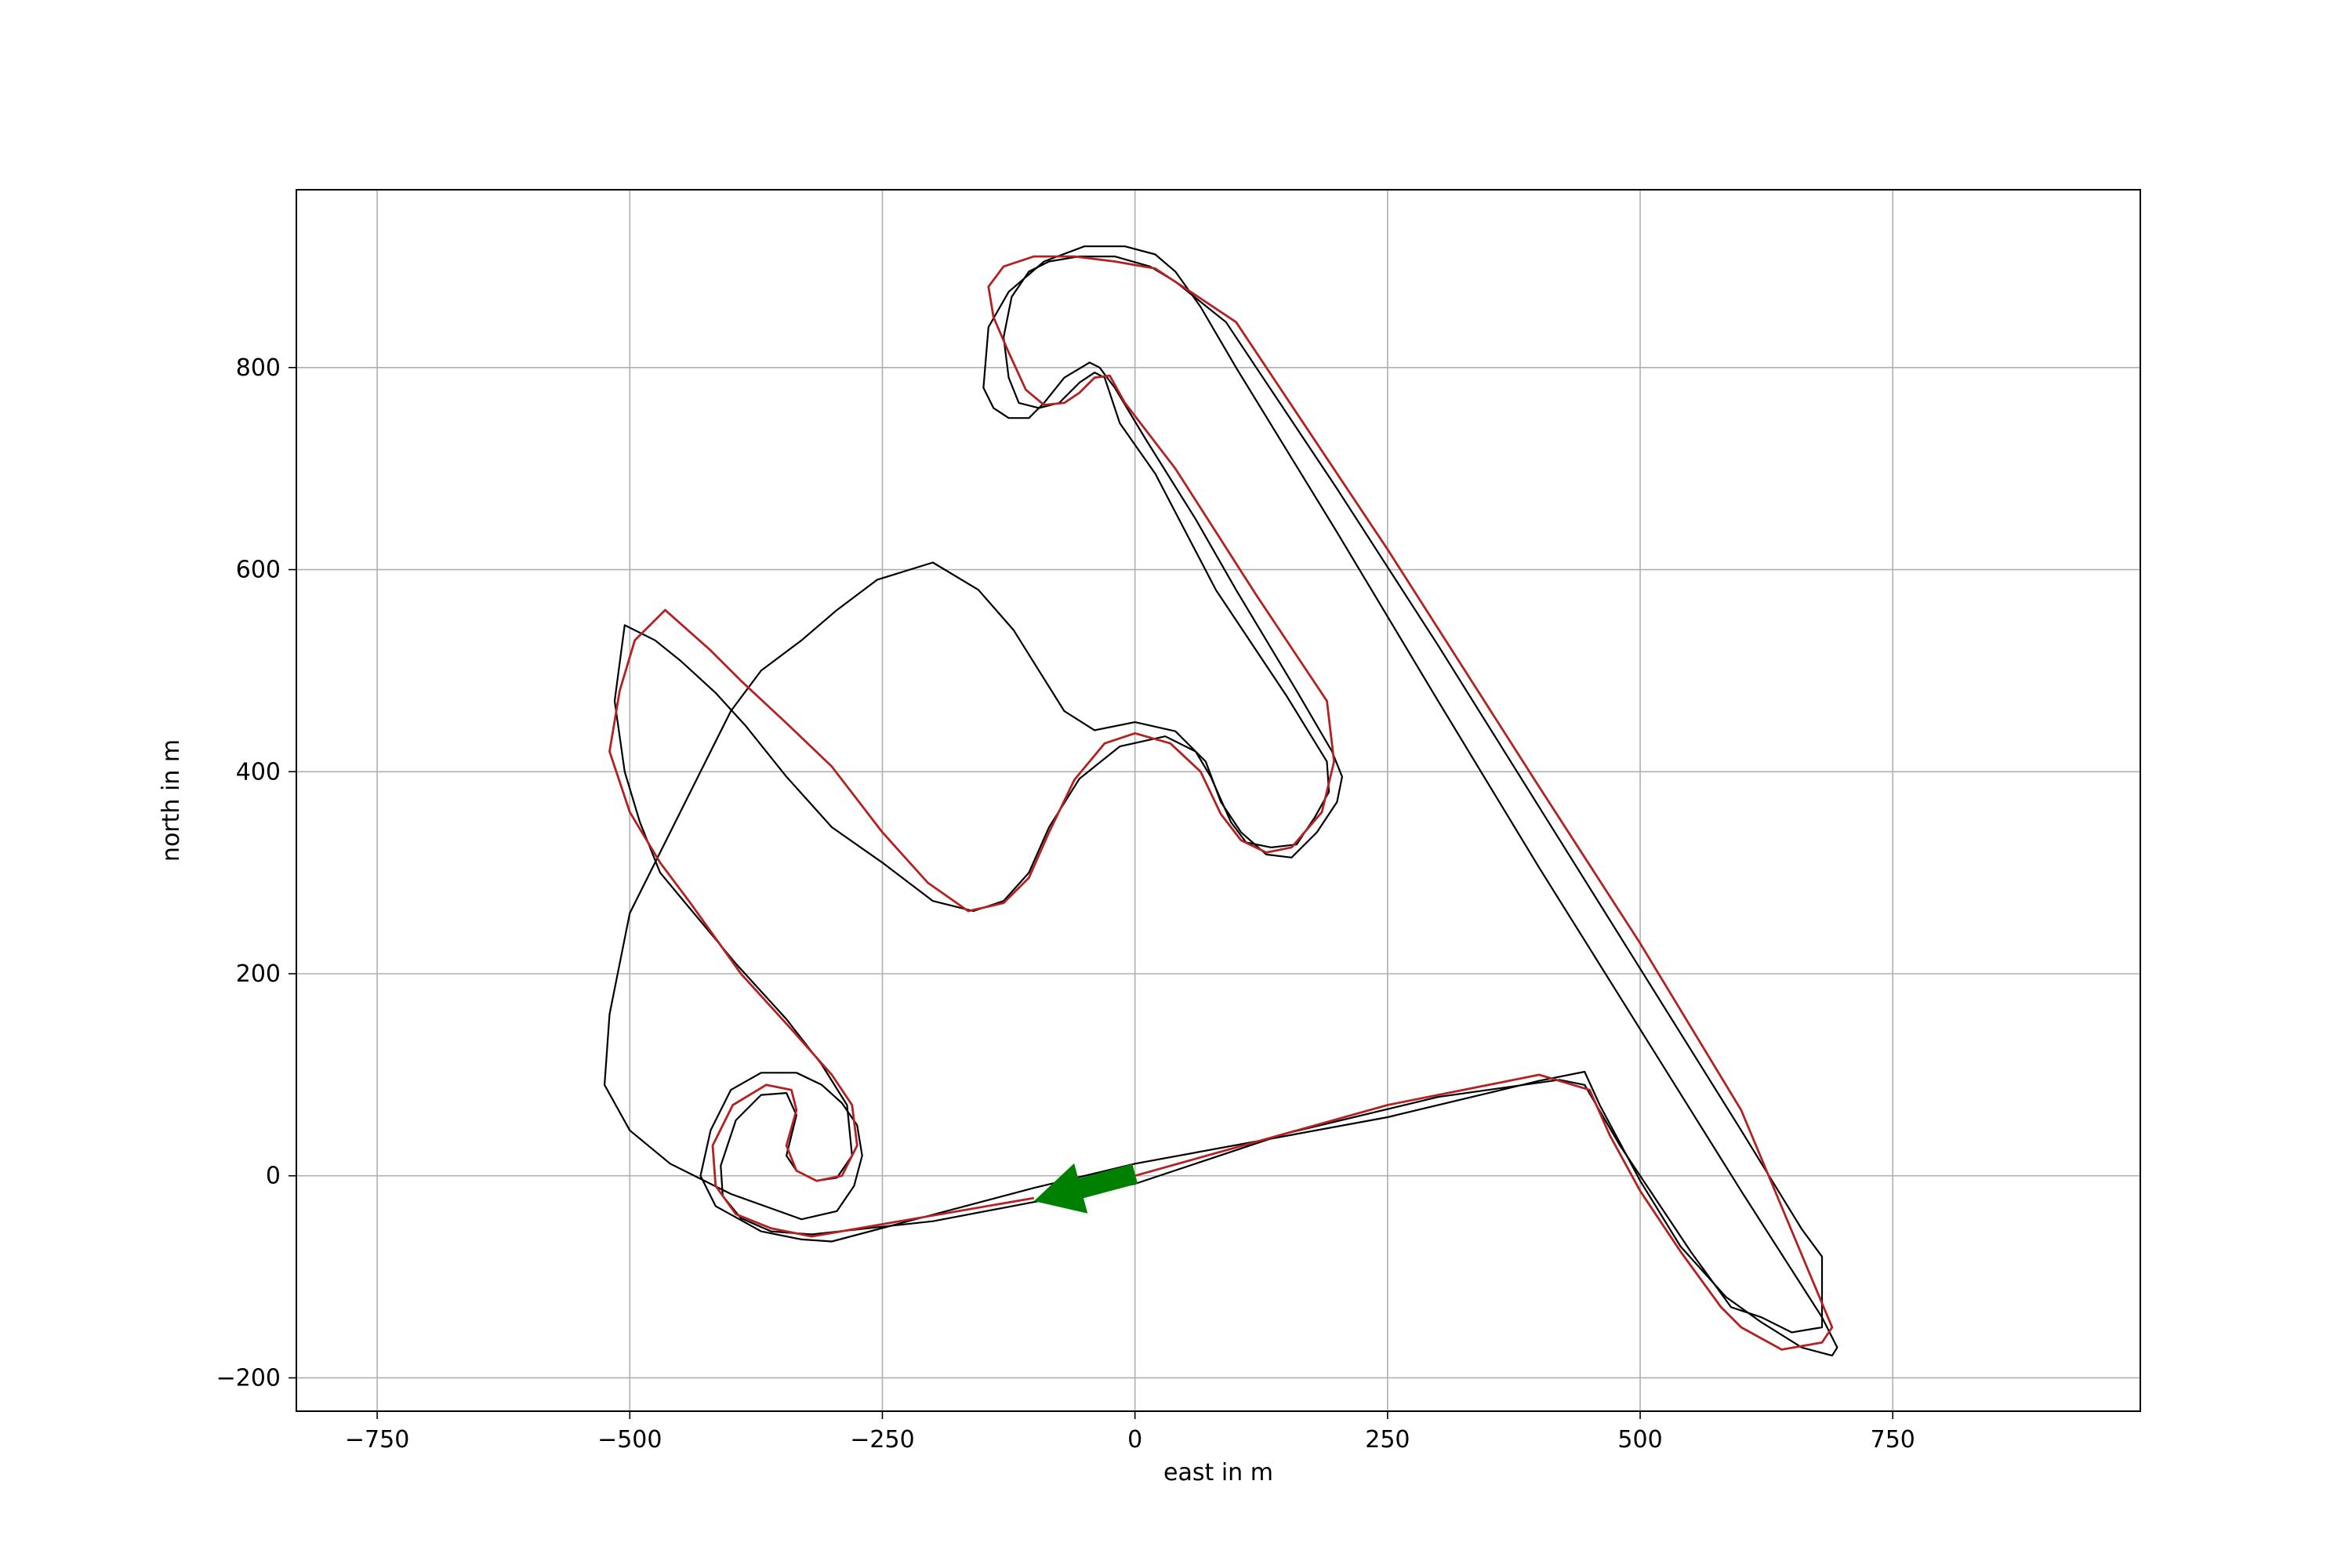  Describe the element at coordinates (258, 974) in the screenshot. I see `y-tick-label: 200` at that location.